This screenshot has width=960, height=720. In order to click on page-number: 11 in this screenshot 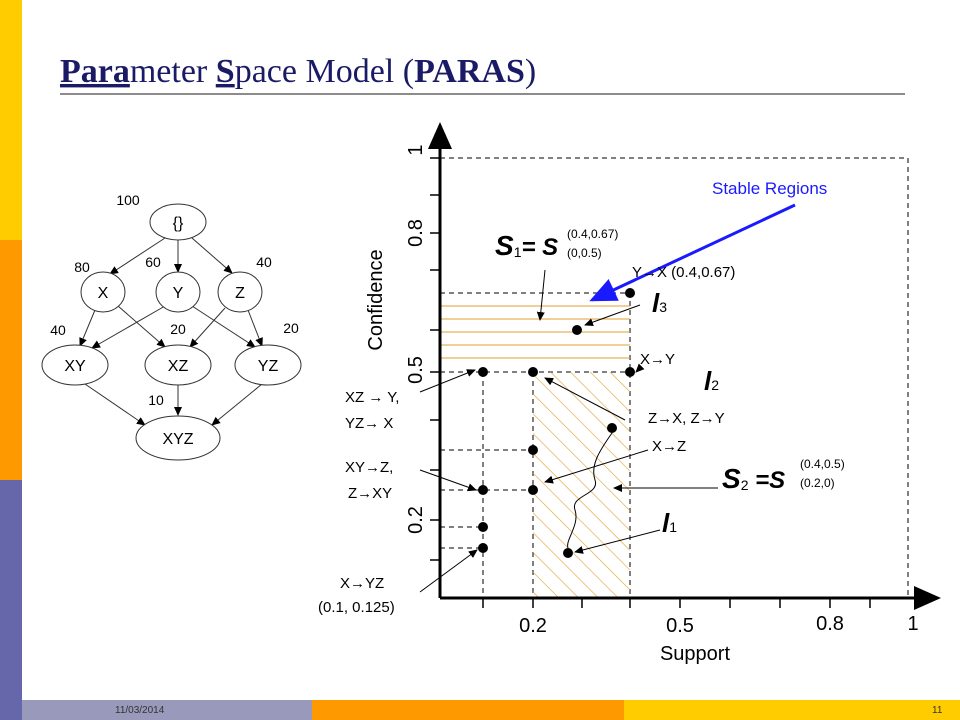, I will do `click(937, 710)`.